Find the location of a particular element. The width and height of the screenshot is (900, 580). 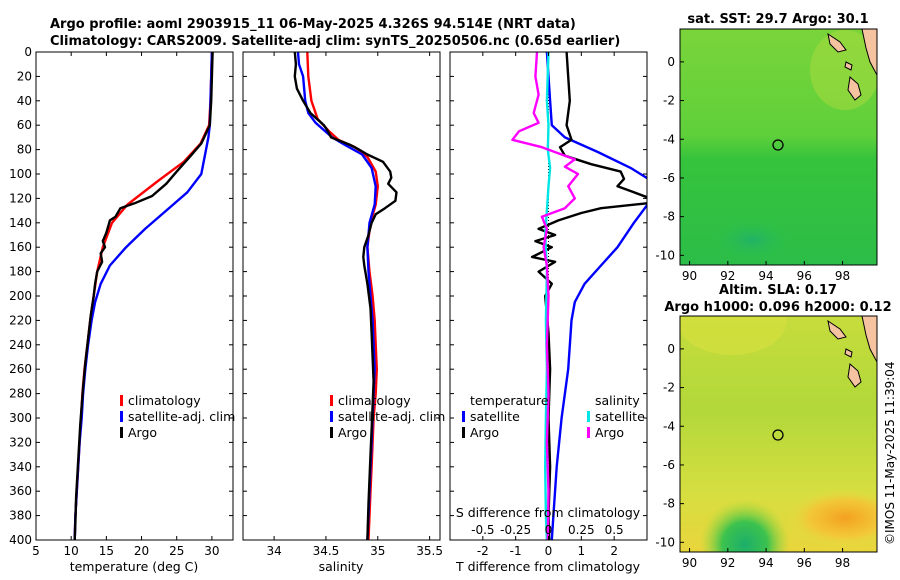

x-tick-label: 35.5 is located at coordinates (429, 551).